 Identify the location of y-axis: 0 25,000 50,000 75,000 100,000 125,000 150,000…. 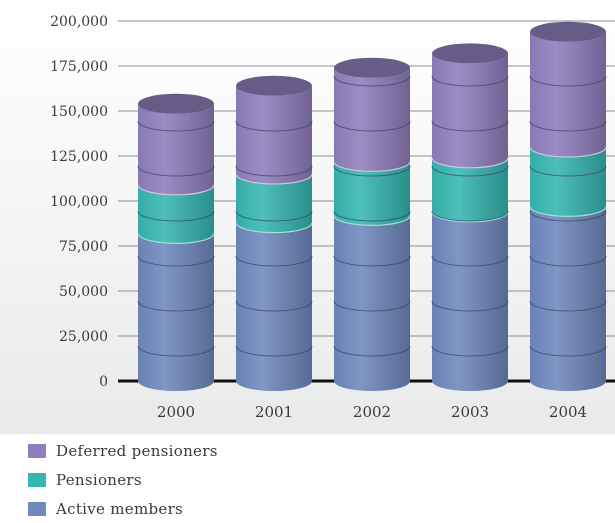
(79, 202).